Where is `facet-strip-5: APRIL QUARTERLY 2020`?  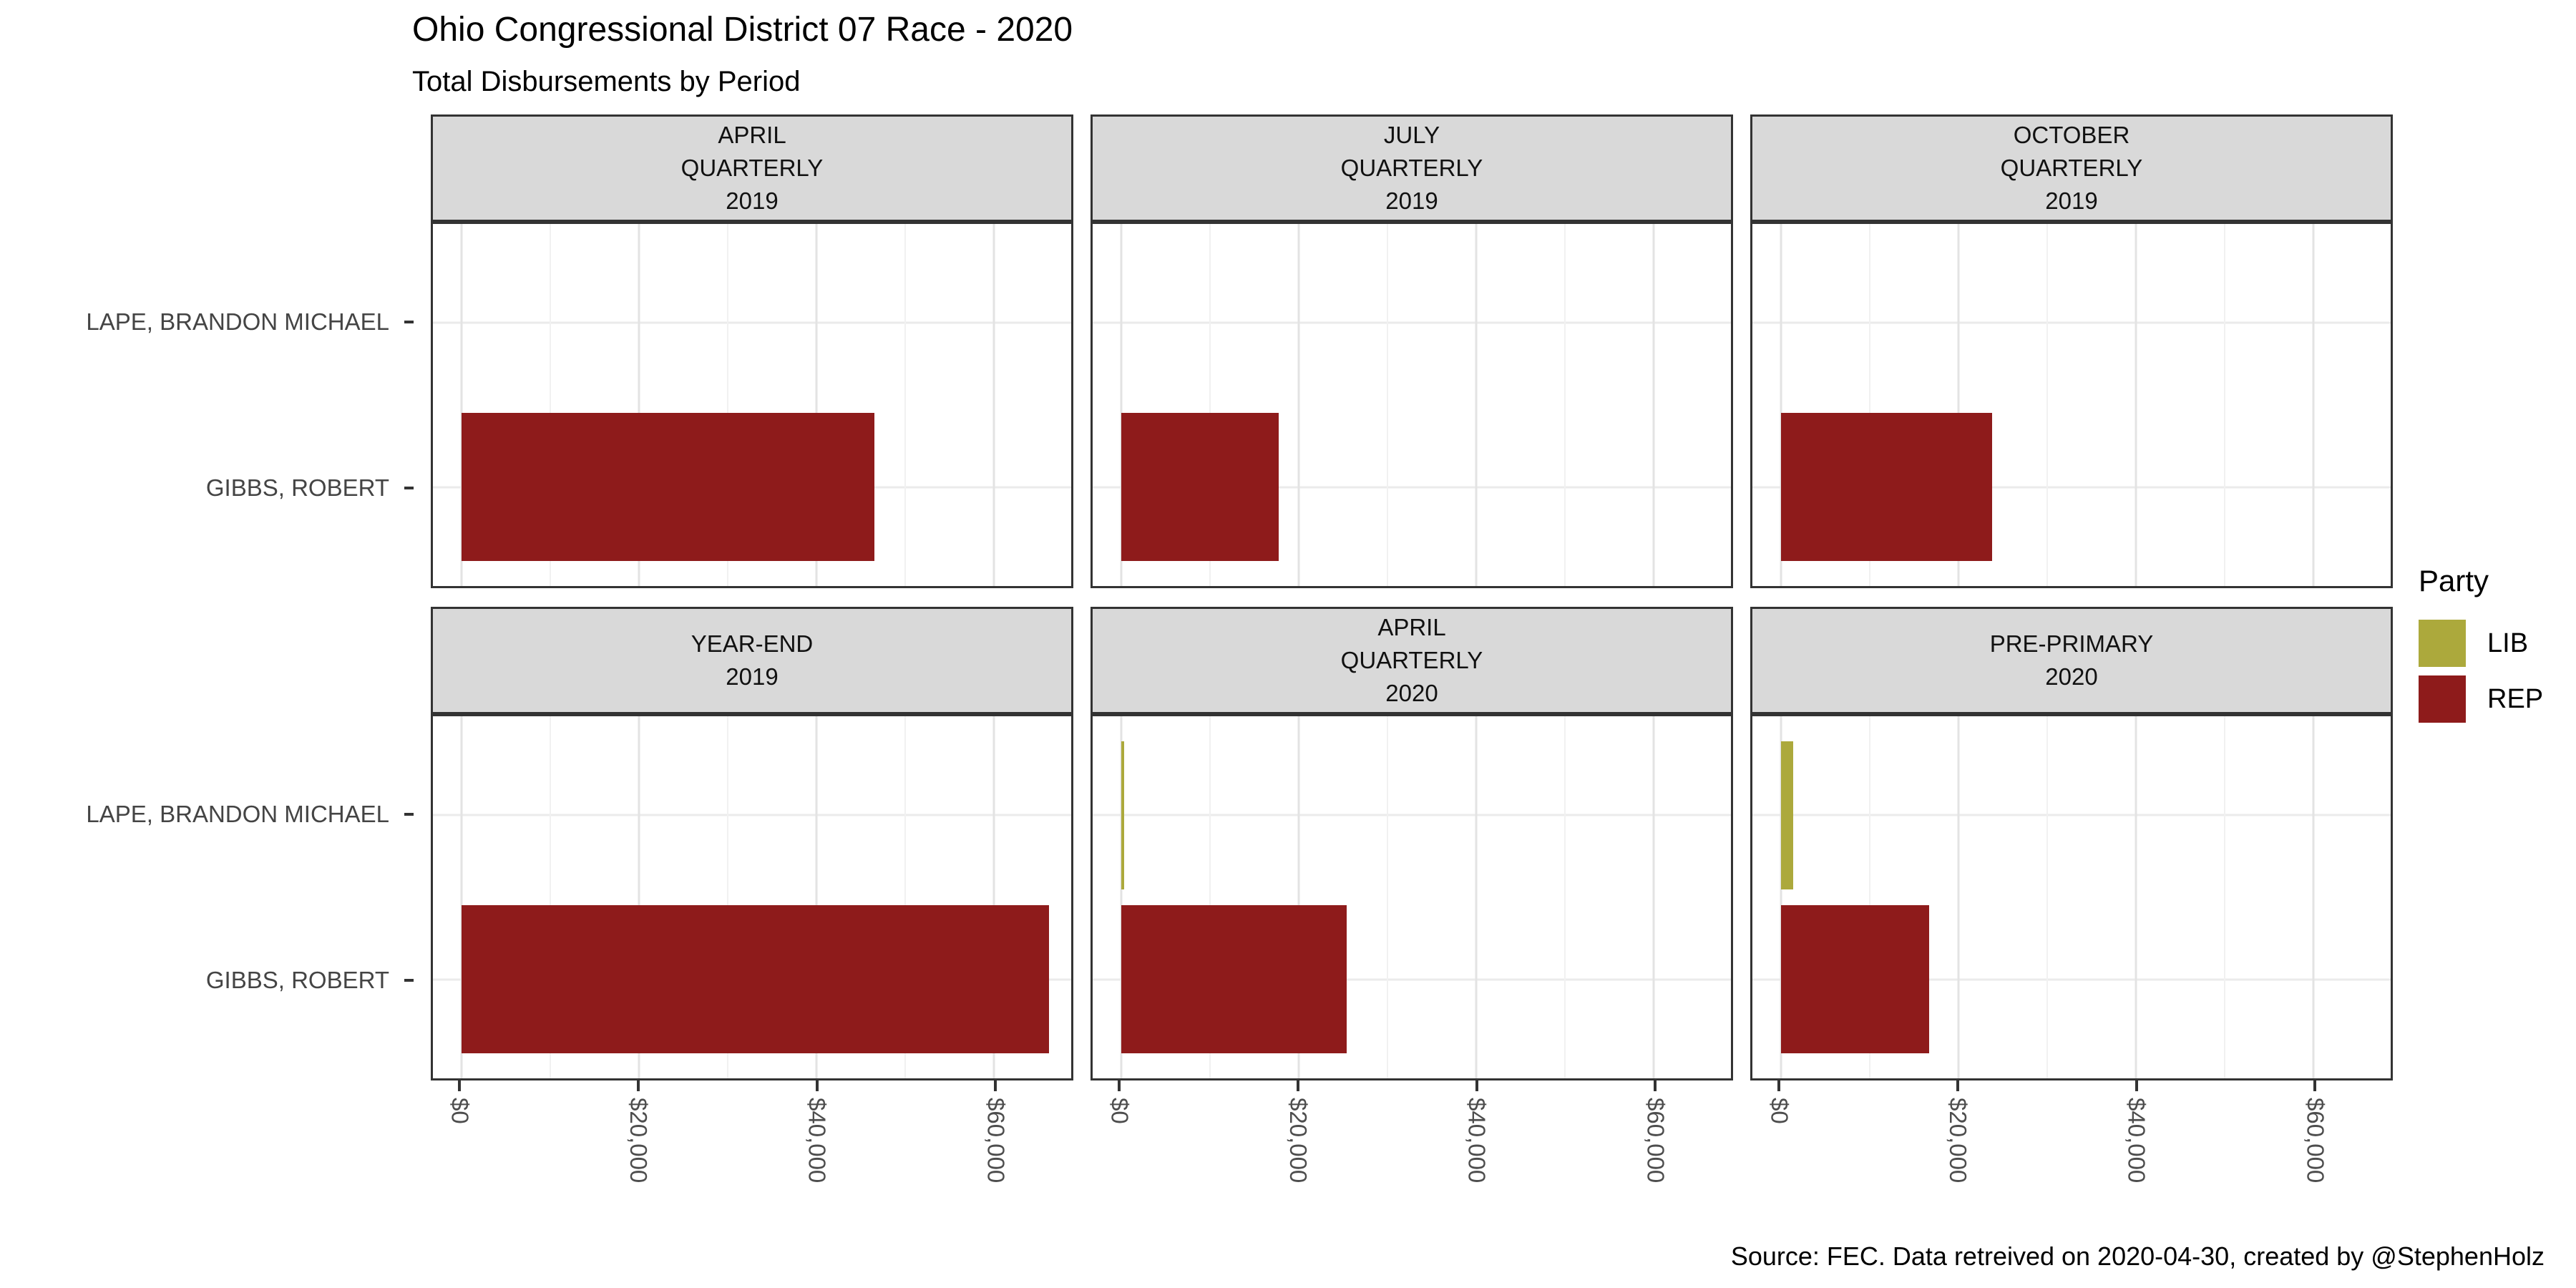
facet-strip-5: APRIL QUARTERLY 2020 is located at coordinates (1412, 660).